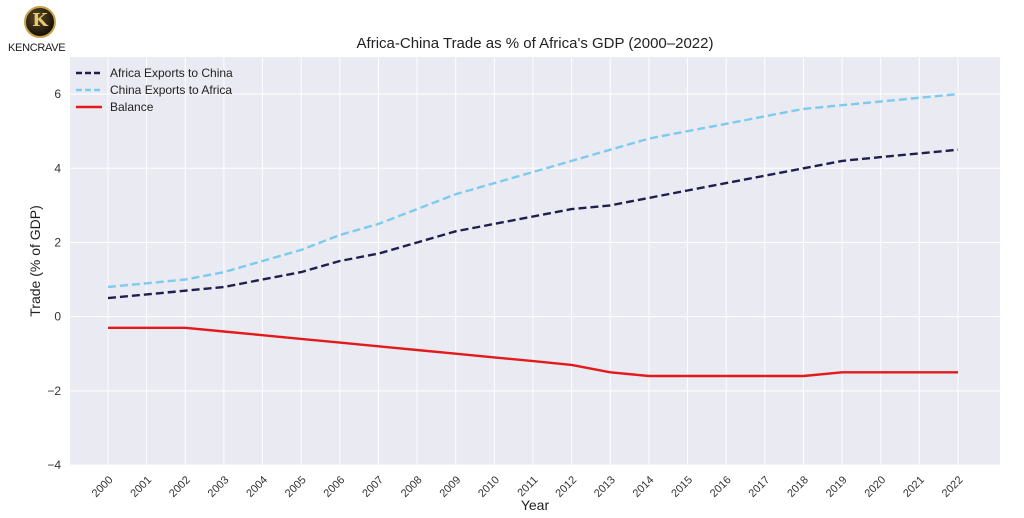  Describe the element at coordinates (644, 487) in the screenshot. I see `x-tick-label: 2014` at that location.